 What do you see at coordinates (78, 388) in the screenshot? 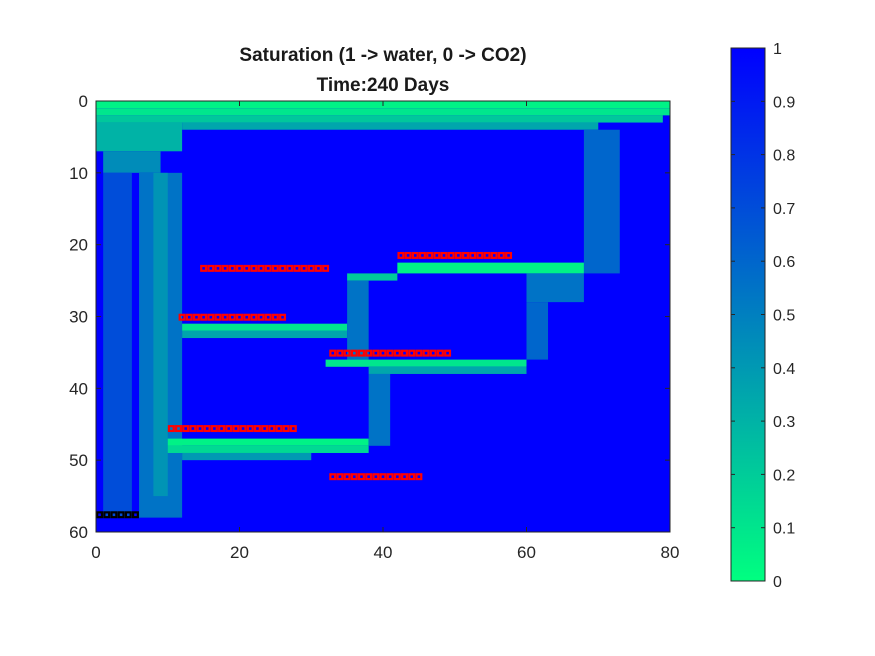
I see `y-tick-label: 40` at bounding box center [78, 388].